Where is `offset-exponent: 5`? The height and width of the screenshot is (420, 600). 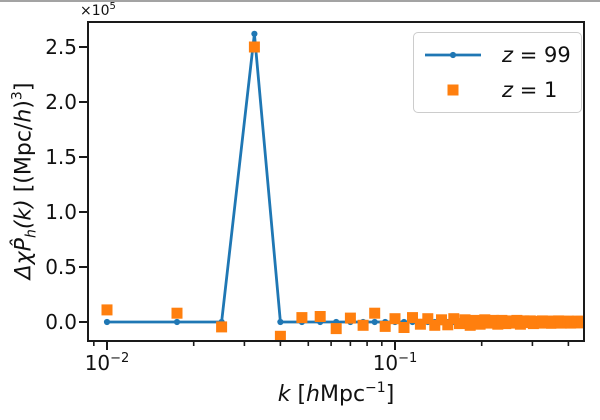
offset-exponent: 5 is located at coordinates (112, 6).